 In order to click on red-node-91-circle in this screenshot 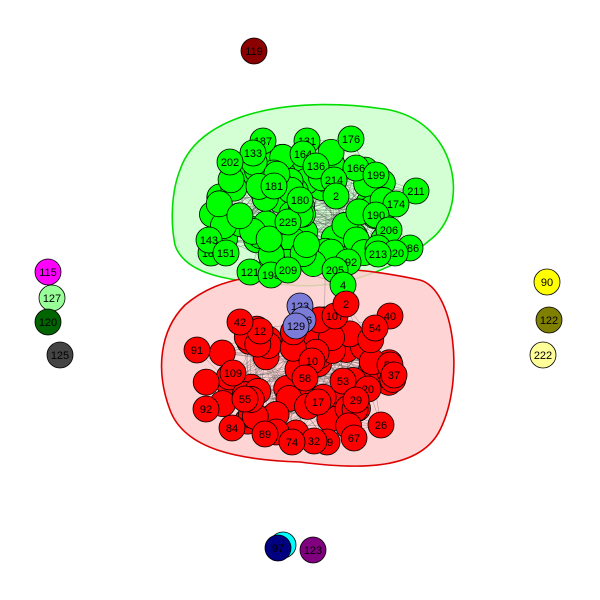, I will do `click(197, 350)`.